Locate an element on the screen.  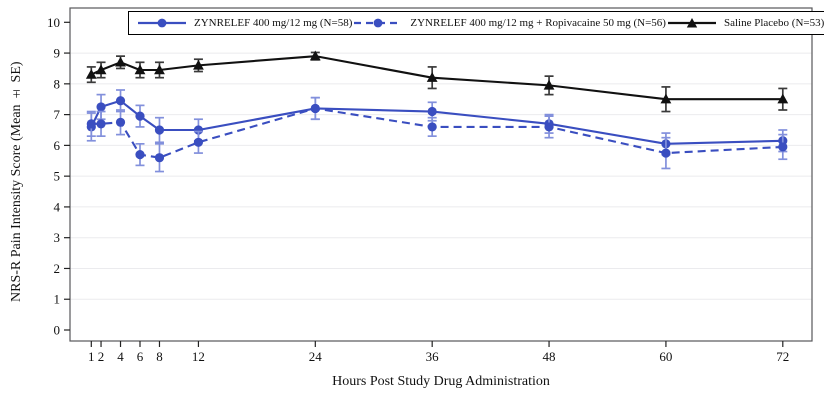
legend-swatch-solid-circle is located at coordinates (162, 23).